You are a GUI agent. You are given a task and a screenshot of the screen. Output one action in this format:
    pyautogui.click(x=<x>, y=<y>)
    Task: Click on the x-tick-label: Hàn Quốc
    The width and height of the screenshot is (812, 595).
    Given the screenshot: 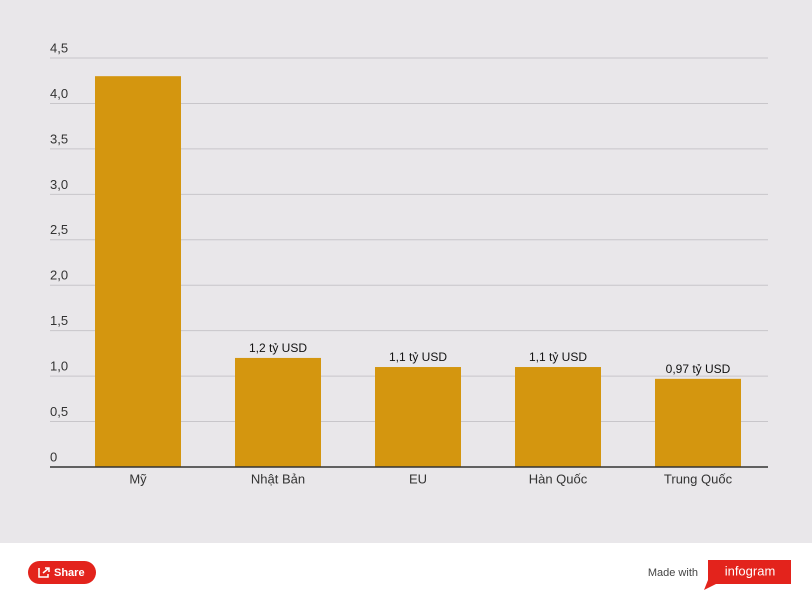 What is the action you would take?
    pyautogui.click(x=558, y=478)
    